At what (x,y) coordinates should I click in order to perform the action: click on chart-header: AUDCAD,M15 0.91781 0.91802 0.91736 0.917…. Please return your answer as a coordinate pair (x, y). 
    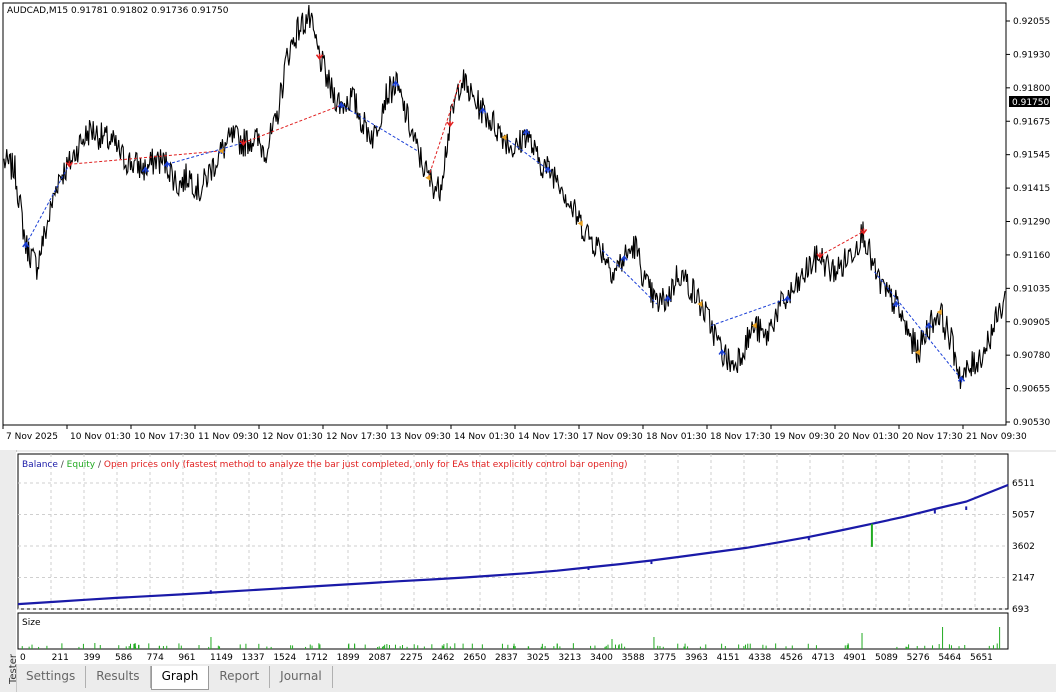
    Looking at the image, I should click on (118, 11).